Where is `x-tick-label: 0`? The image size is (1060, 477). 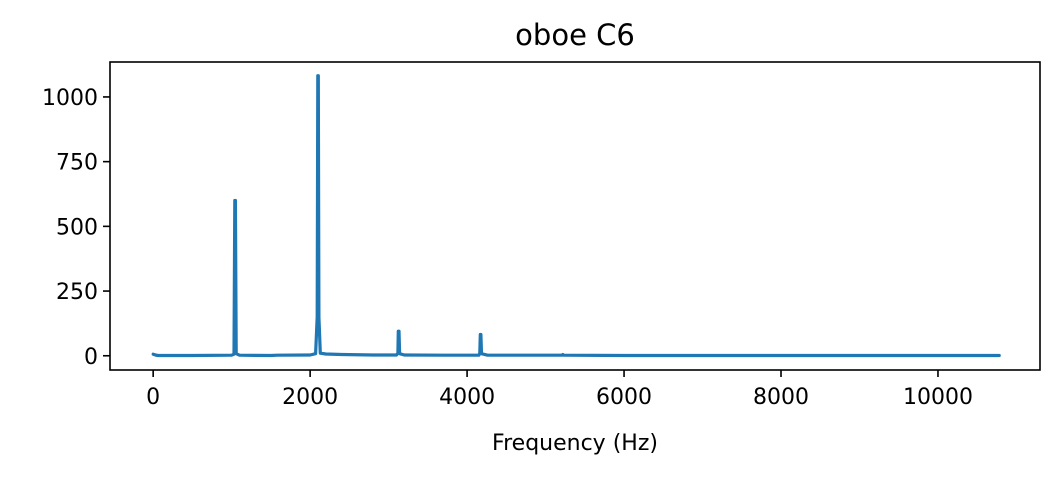
x-tick-label: 0 is located at coordinates (153, 397).